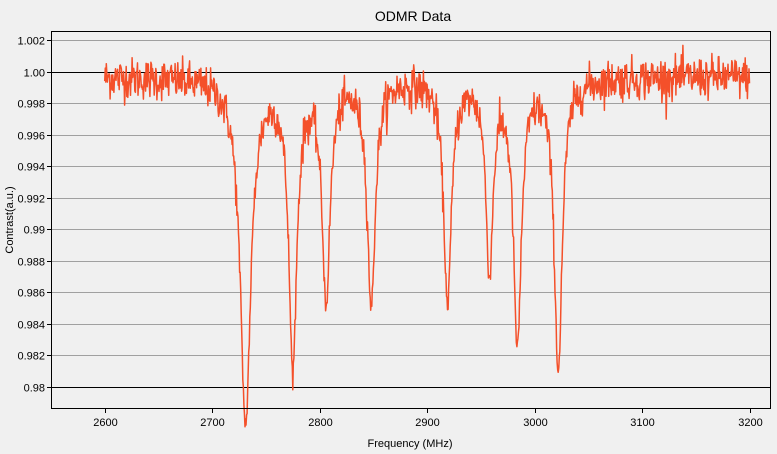  What do you see at coordinates (31, 168) in the screenshot?
I see `y-tick-label: 0.994` at bounding box center [31, 168].